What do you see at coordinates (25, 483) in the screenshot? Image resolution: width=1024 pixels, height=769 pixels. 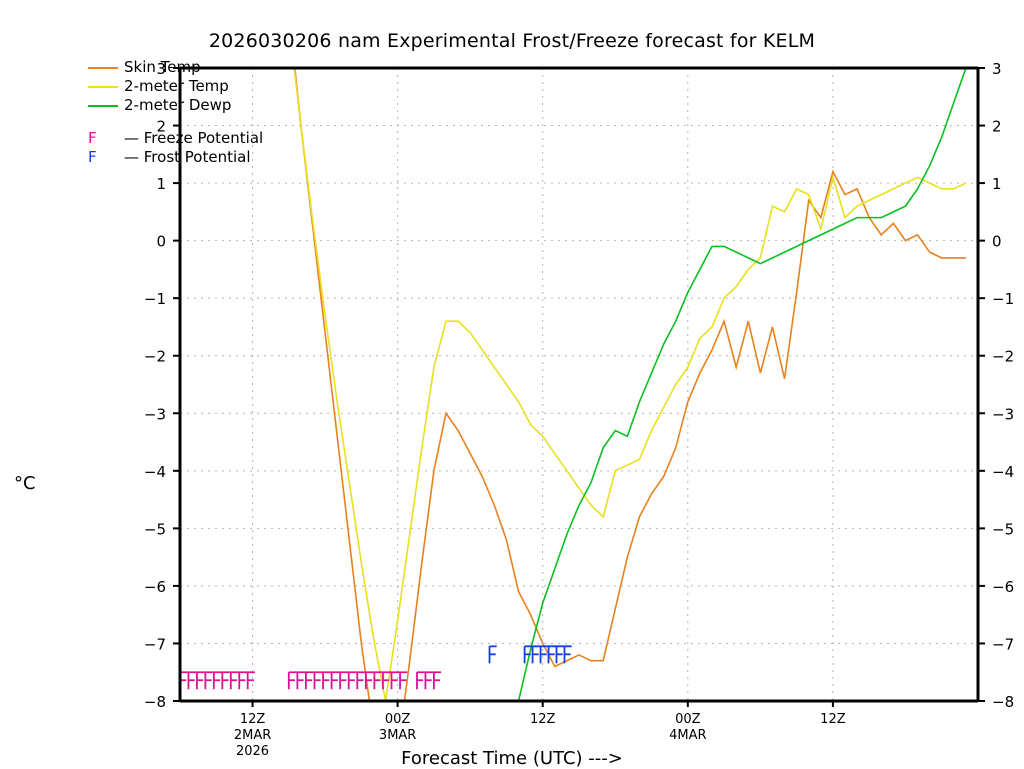 I see `y-axis-label: °C` at bounding box center [25, 483].